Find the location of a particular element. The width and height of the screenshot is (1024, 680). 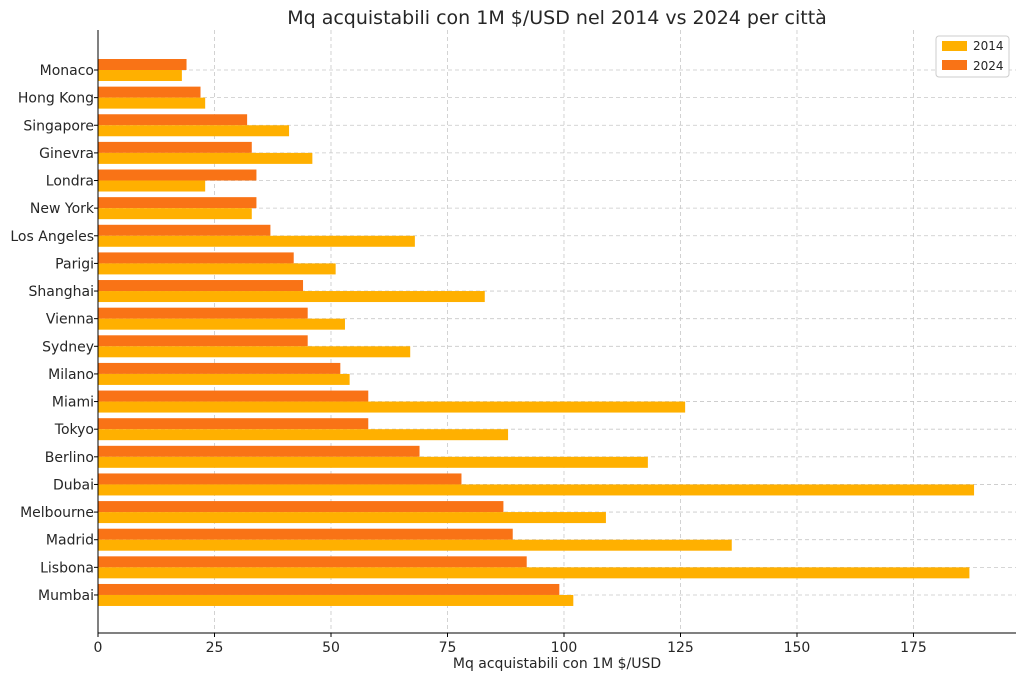

x-tick-label: 175 is located at coordinates (913, 648).